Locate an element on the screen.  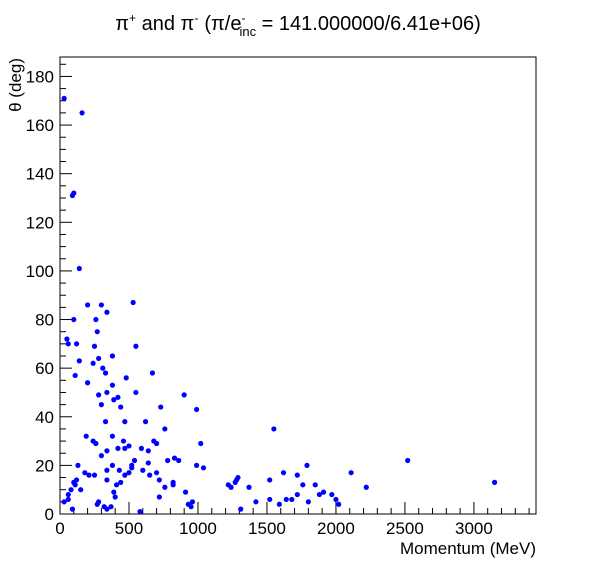
chart-title: π+ and π- (π/e-inc = 141.000000/6.41e+06) is located at coordinates (298, 25).